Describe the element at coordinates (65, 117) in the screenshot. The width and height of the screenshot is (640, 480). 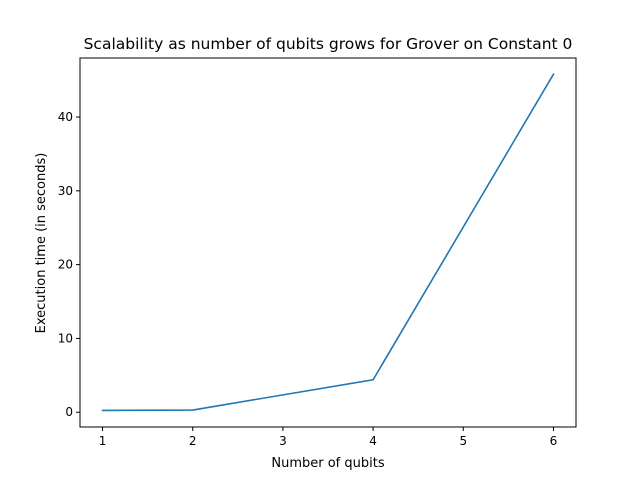
I see `y-tick-label: 40` at that location.